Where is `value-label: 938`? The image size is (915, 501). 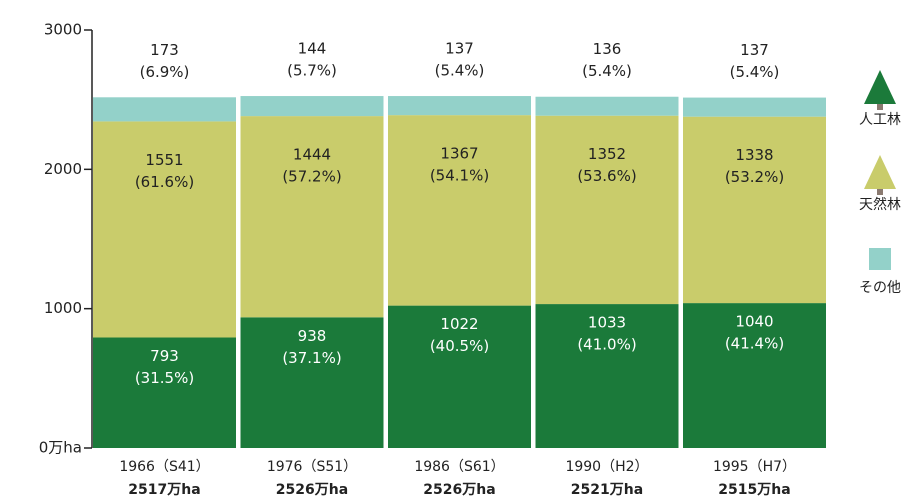
value-label: 938 is located at coordinates (312, 336).